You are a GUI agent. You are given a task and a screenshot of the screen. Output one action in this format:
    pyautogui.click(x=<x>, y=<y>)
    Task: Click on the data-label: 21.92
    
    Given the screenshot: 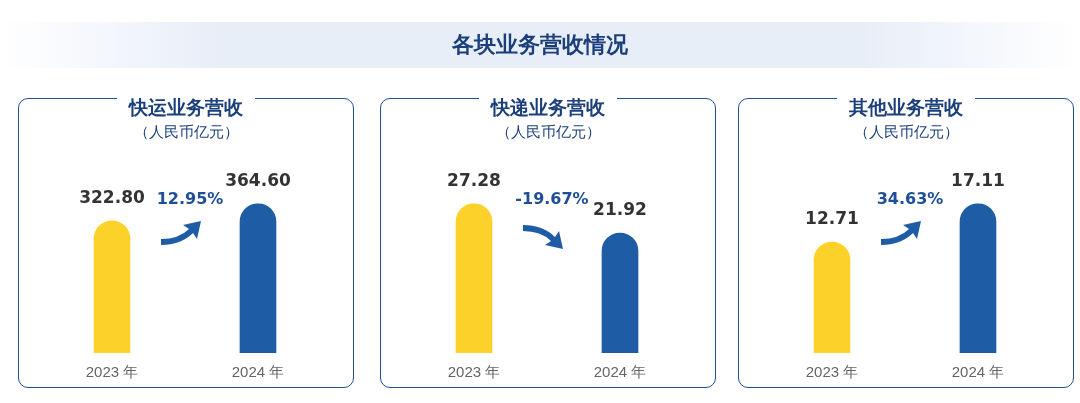 What is the action you would take?
    pyautogui.click(x=620, y=209)
    